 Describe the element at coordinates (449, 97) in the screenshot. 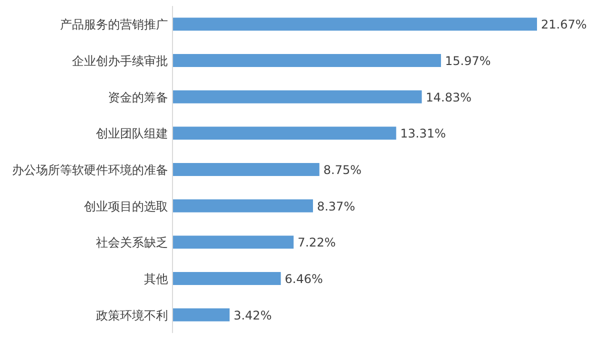

I see `data-label: 14.83%` at that location.